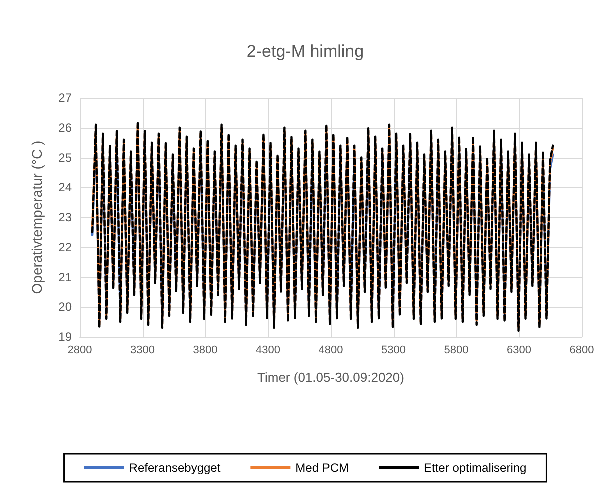  Describe the element at coordinates (582, 350) in the screenshot. I see `x-tick-label: 6800` at that location.